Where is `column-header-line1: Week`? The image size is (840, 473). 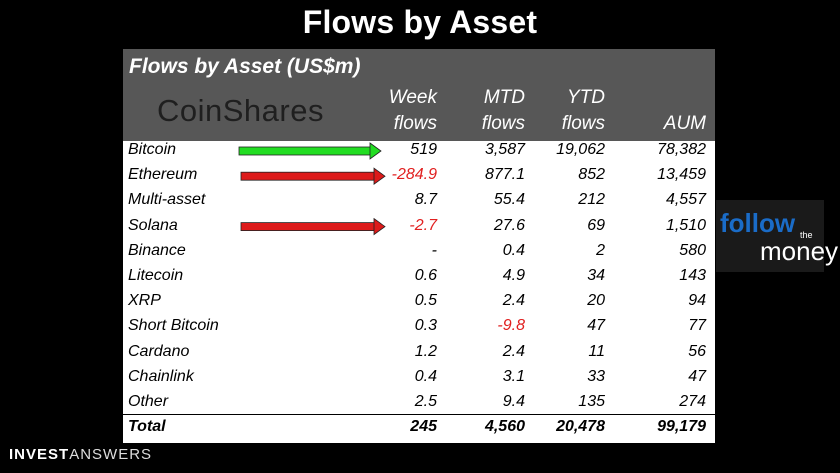 column-header-line1: Week is located at coordinates (412, 97).